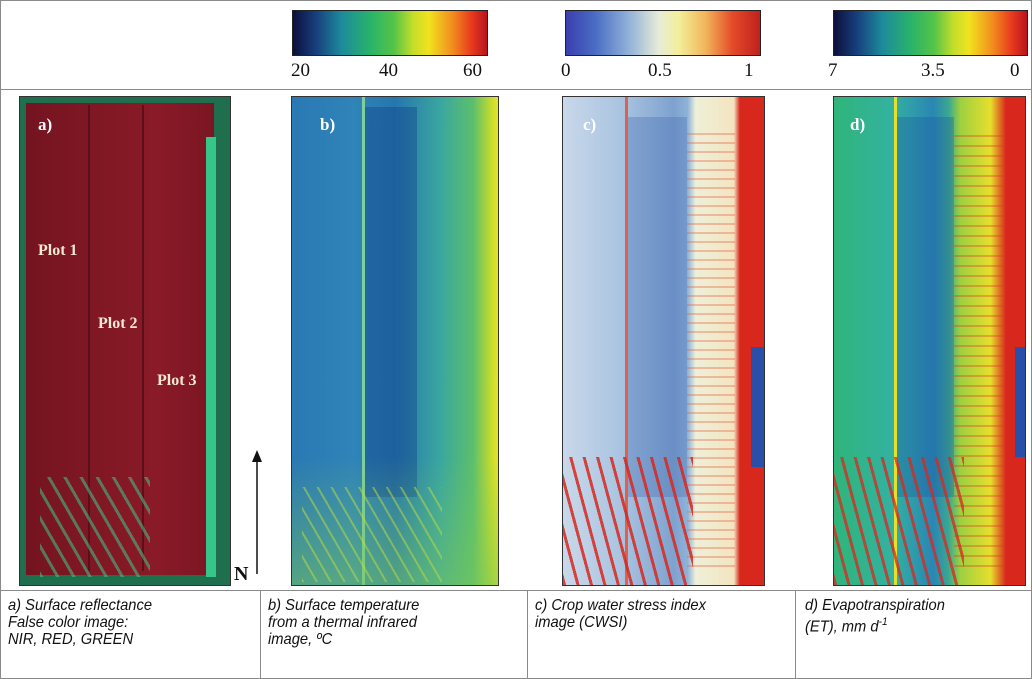 The width and height of the screenshot is (1032, 679). Describe the element at coordinates (472, 70) in the screenshot. I see `temperature-tick-max: 60` at that location.